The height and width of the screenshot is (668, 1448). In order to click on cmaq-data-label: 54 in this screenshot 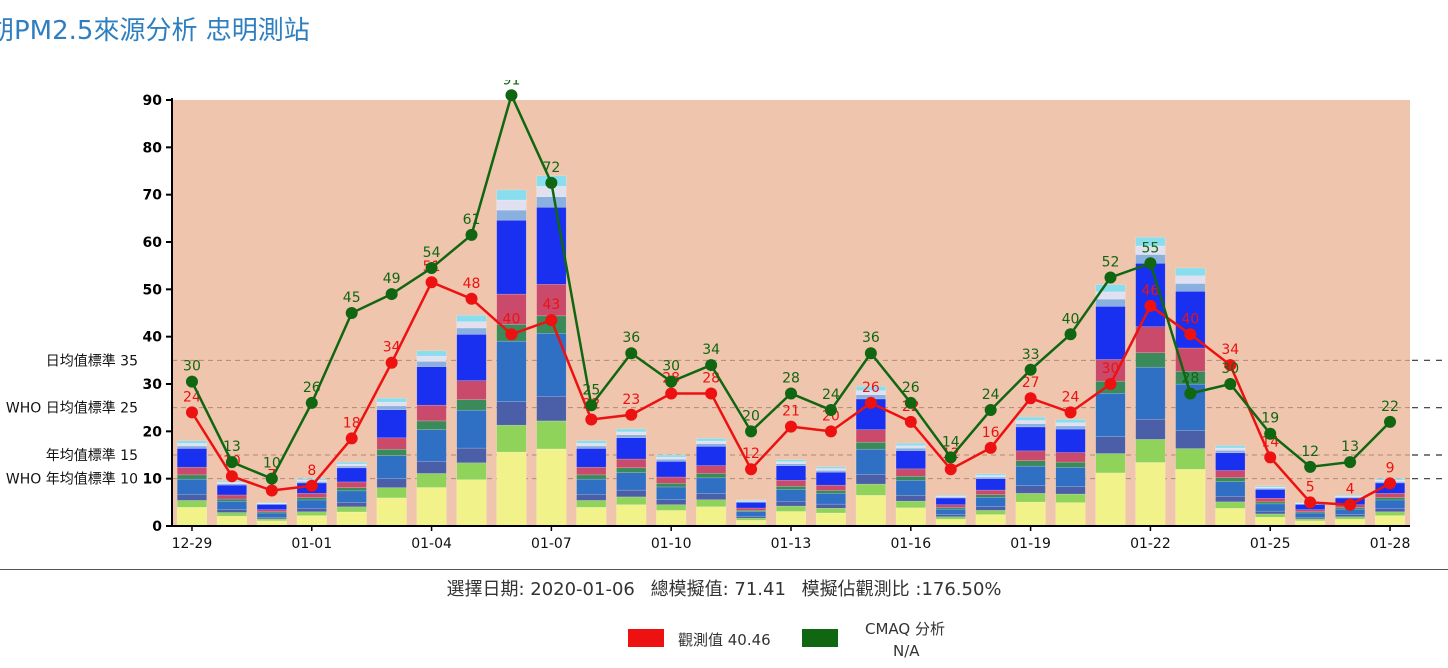, I will do `click(432, 253)`.